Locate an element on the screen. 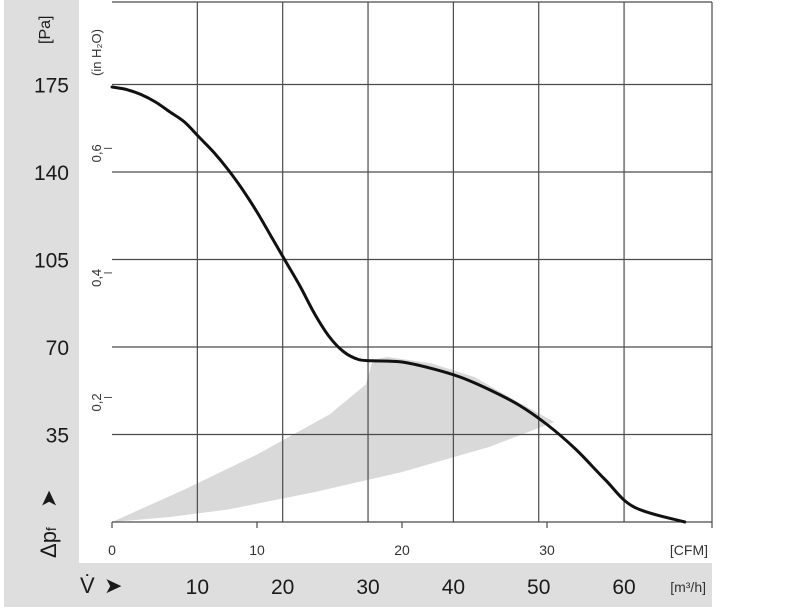 The width and height of the screenshot is (800, 612). m3h-tick-label-20: 20 is located at coordinates (282, 587).